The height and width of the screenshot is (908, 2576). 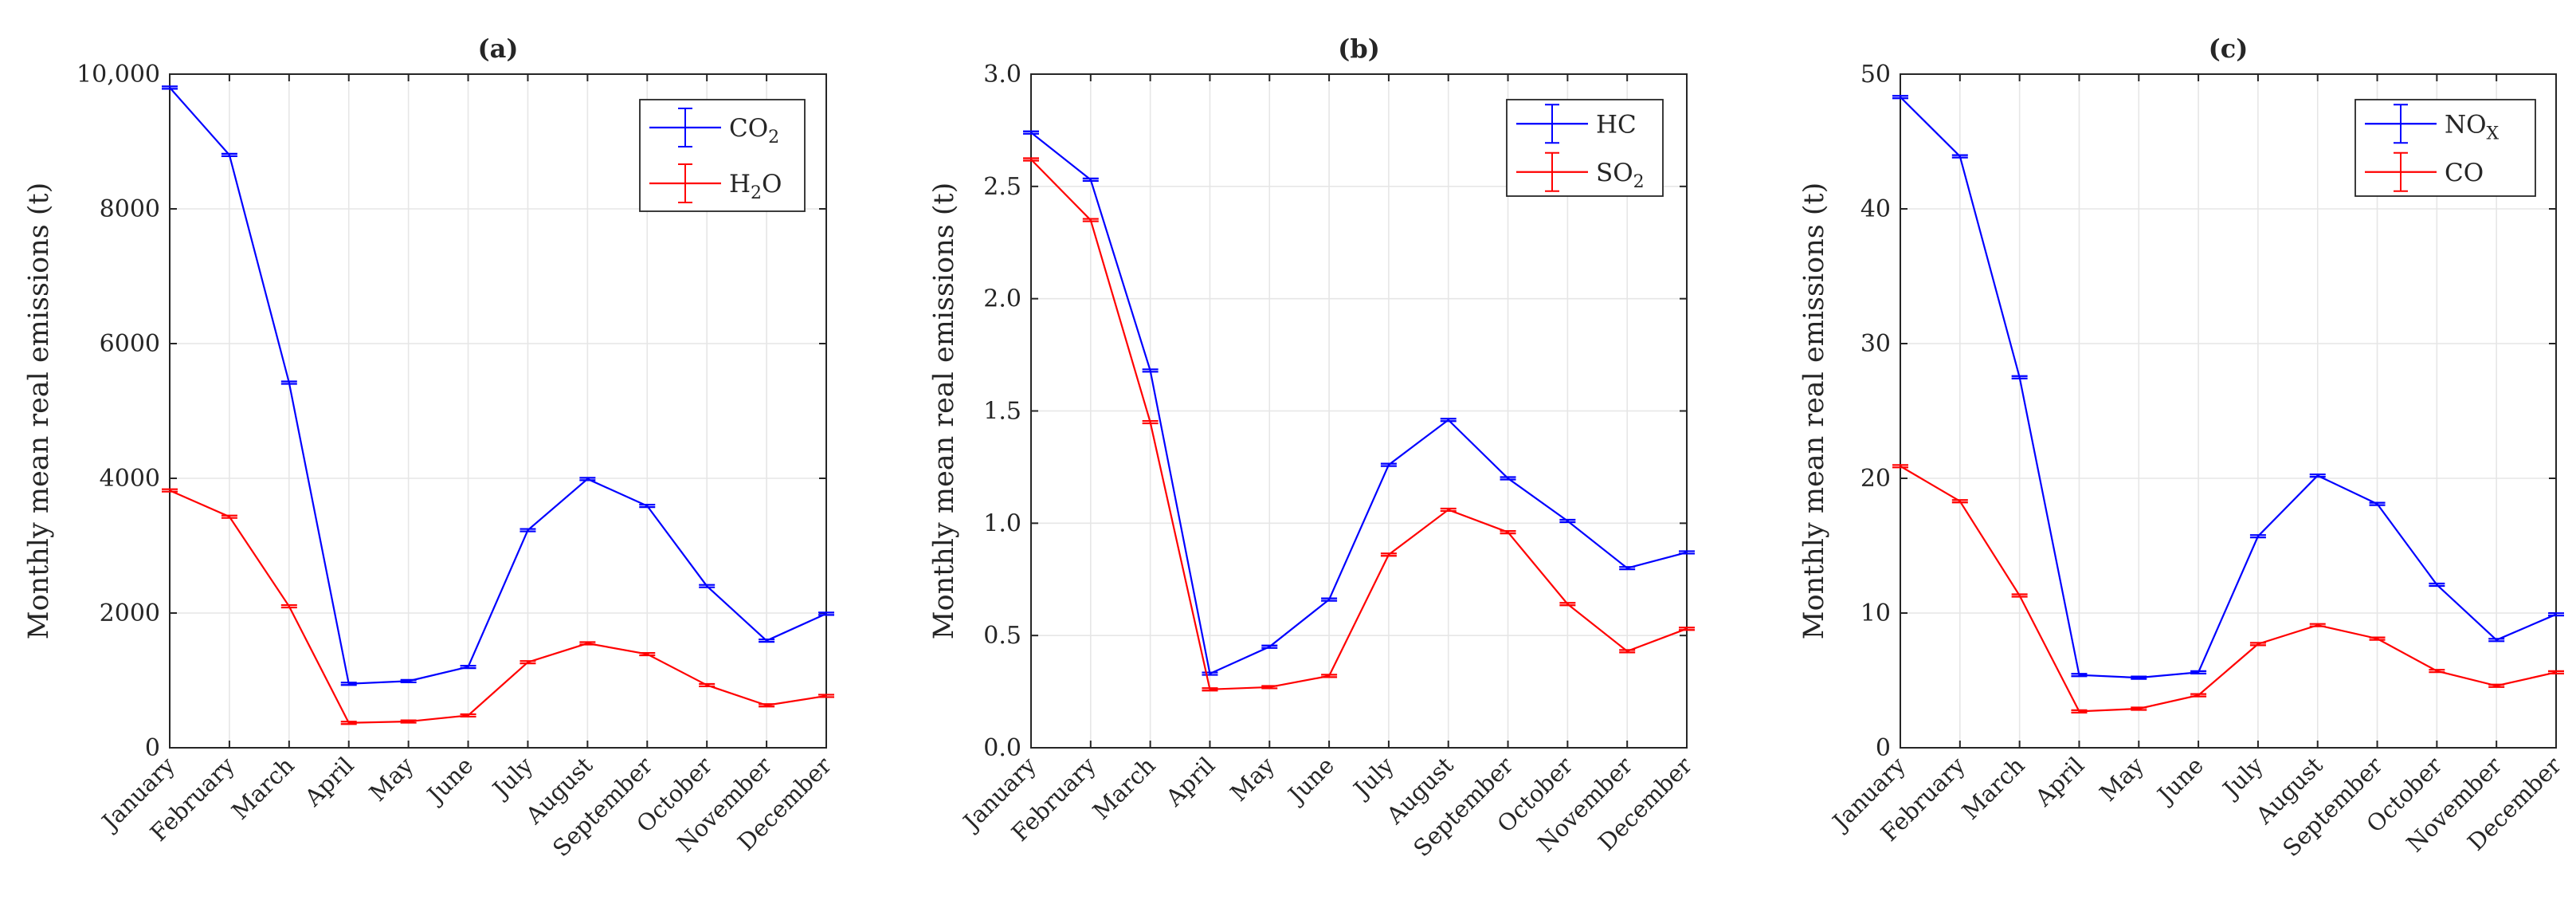 I want to click on legend-label: CO, so click(x=2464, y=173).